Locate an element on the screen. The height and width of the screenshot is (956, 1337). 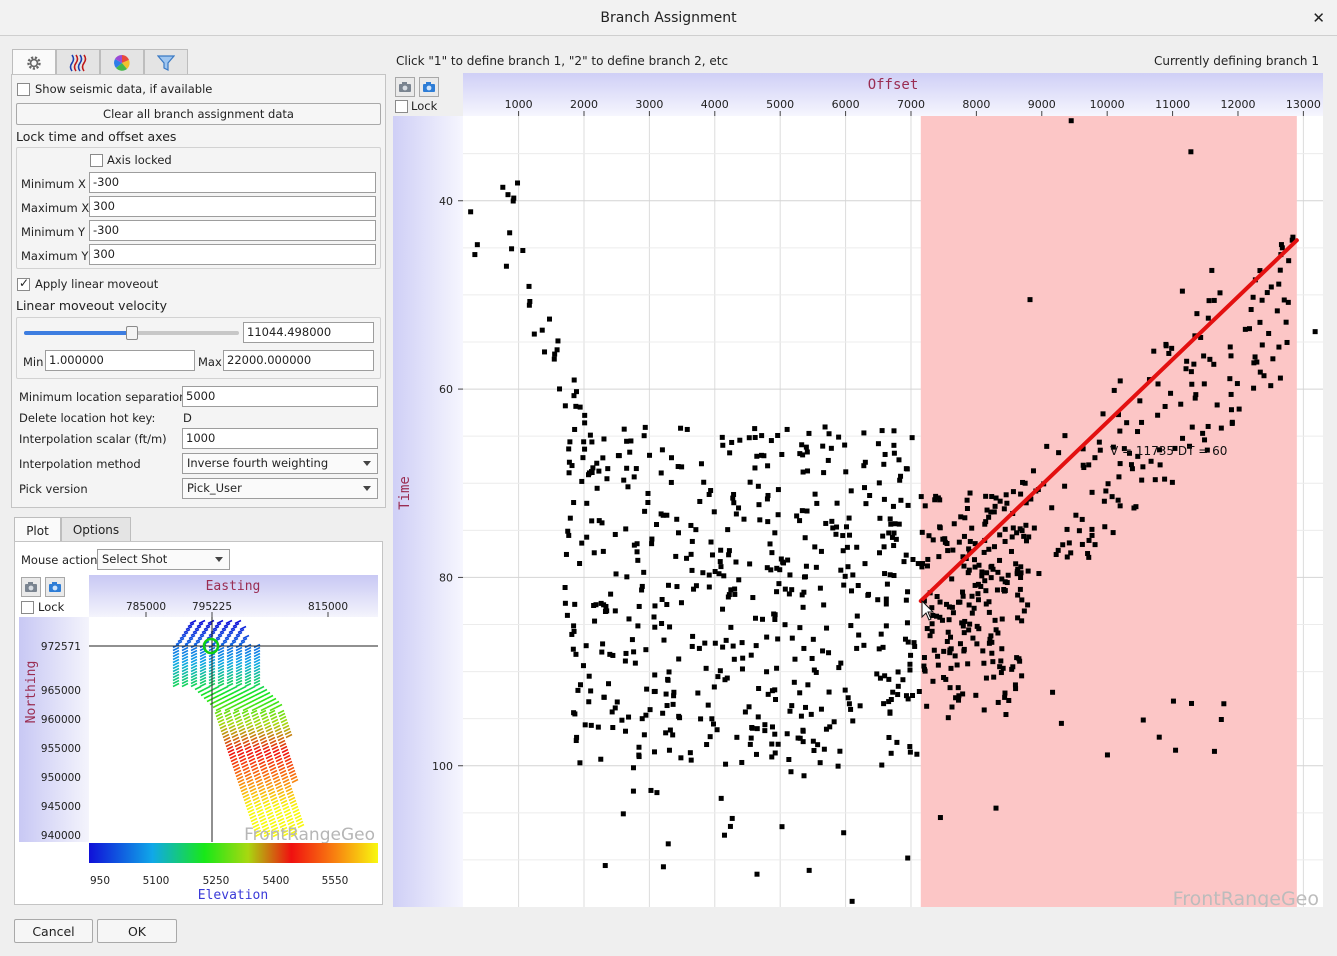
tab-options: Options is located at coordinates (96, 529).